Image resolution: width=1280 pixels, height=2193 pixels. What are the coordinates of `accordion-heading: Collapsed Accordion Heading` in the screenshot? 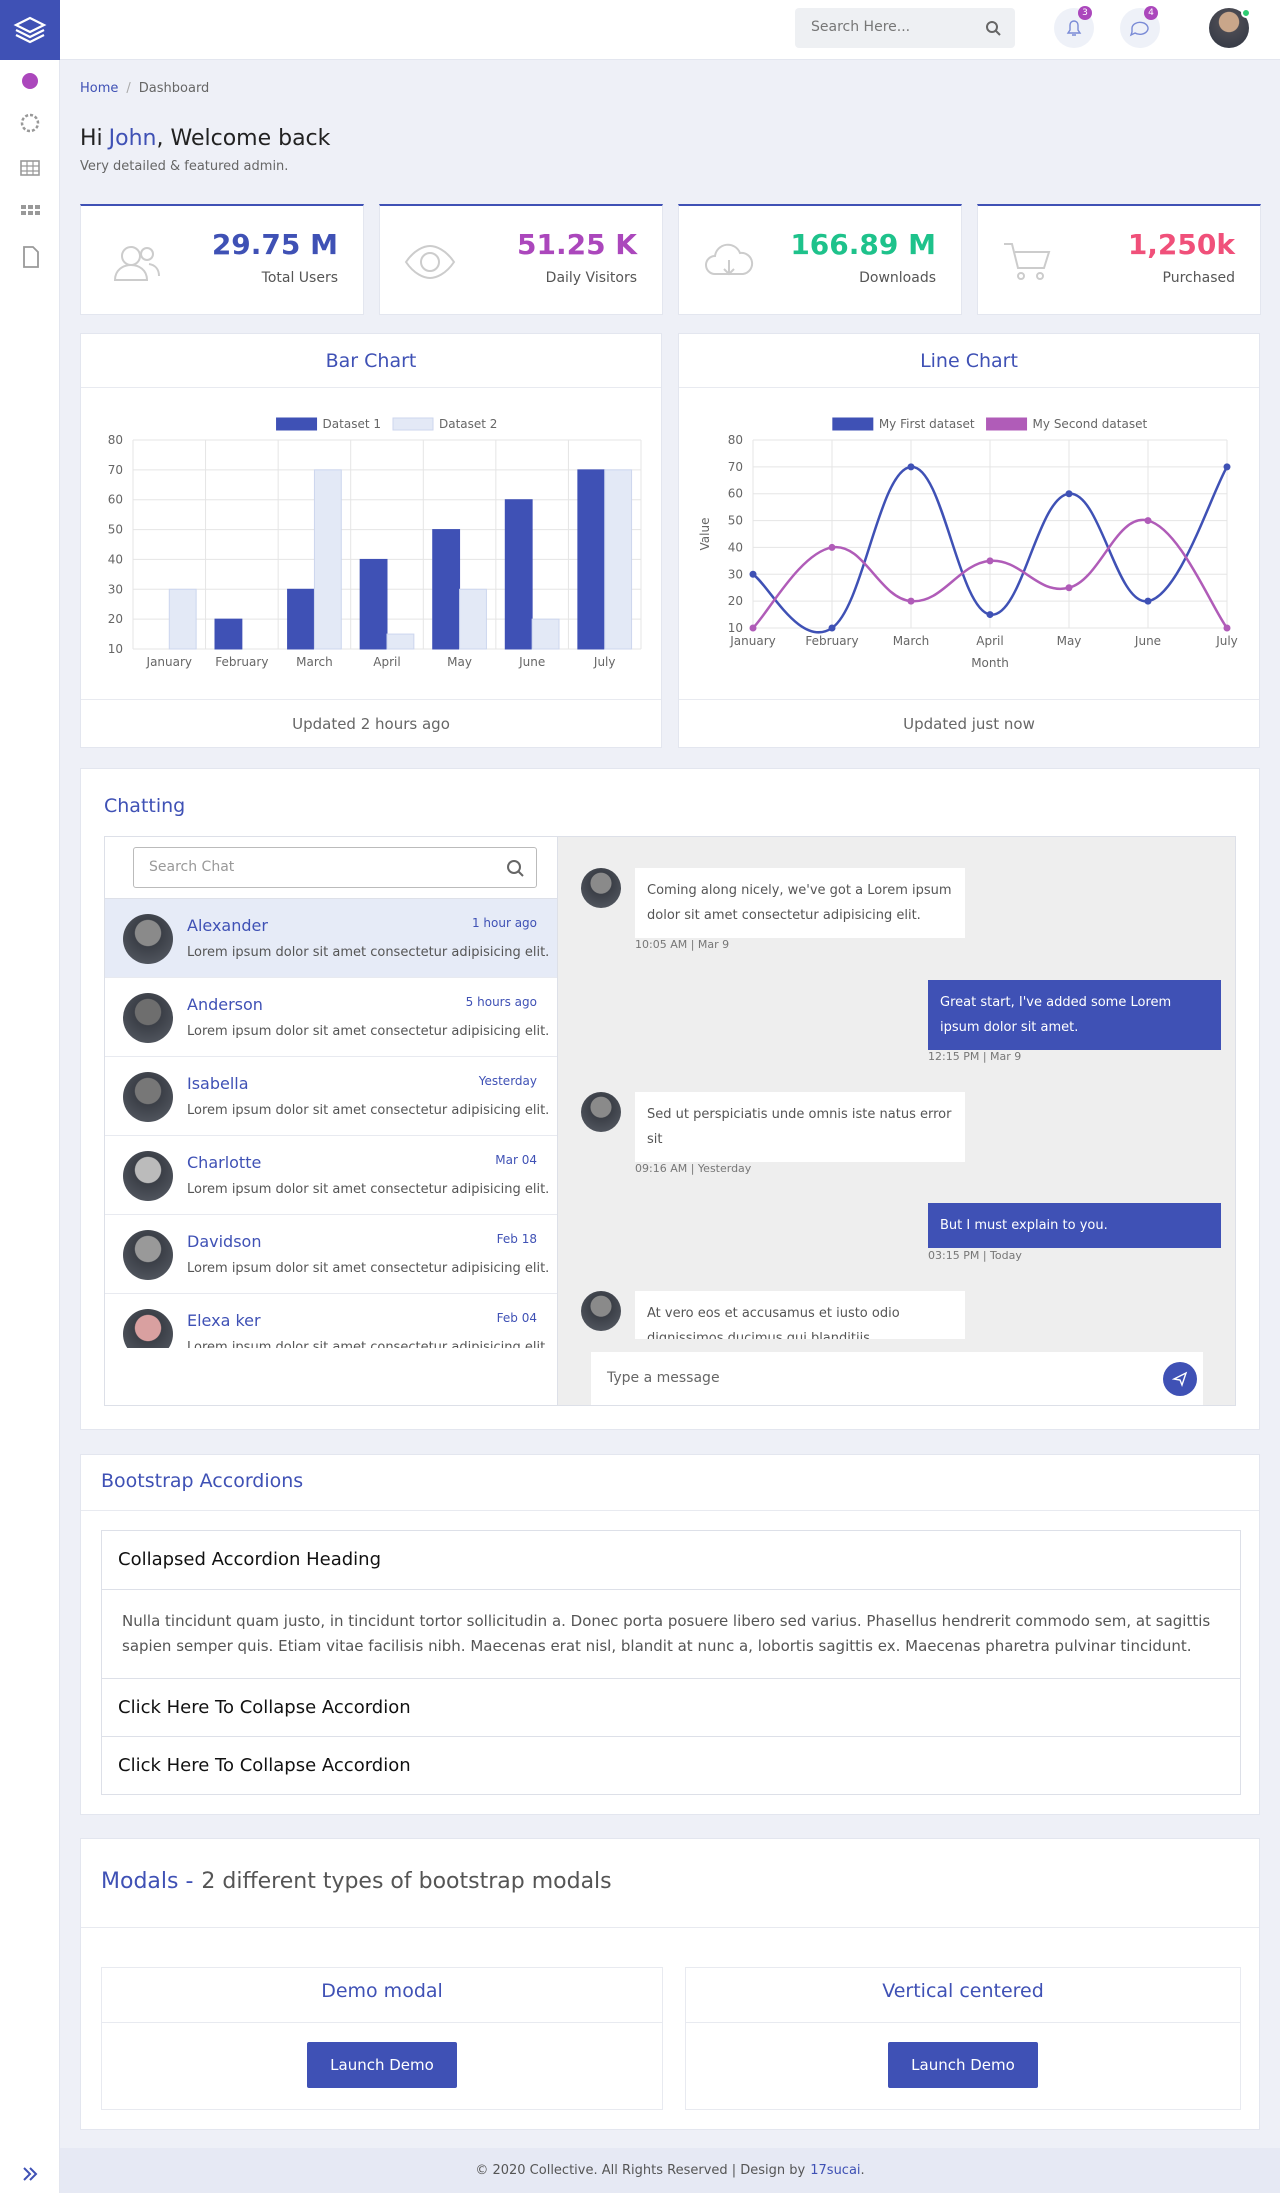 It's located at (249, 1559).